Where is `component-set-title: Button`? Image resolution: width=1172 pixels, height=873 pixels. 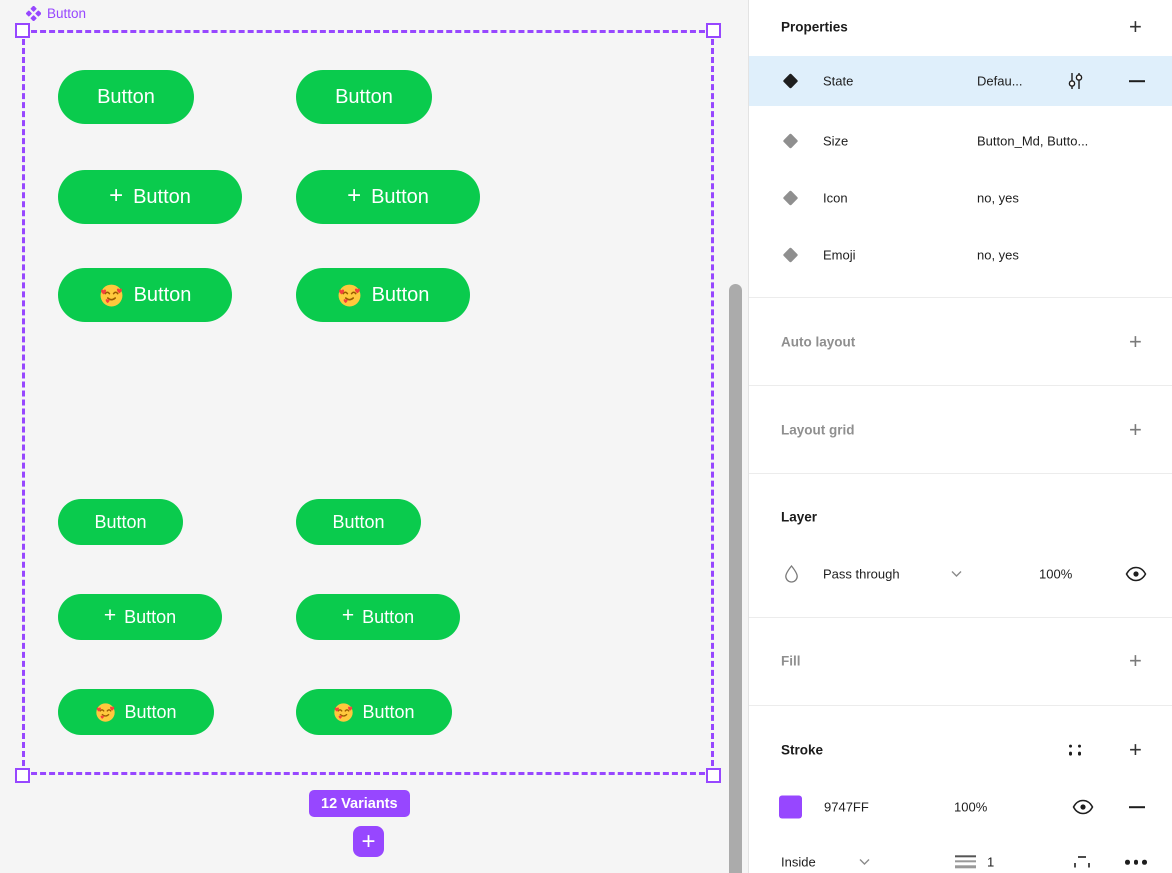
component-set-title: Button is located at coordinates (56, 13).